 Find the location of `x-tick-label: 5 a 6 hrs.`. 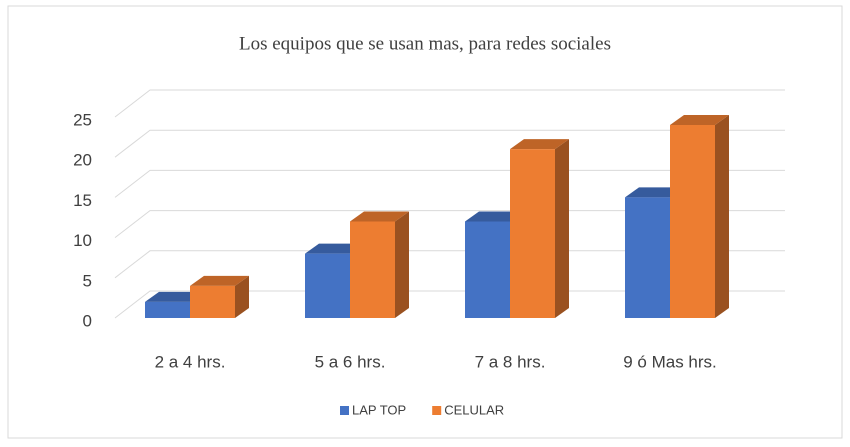

x-tick-label: 5 a 6 hrs. is located at coordinates (350, 361).